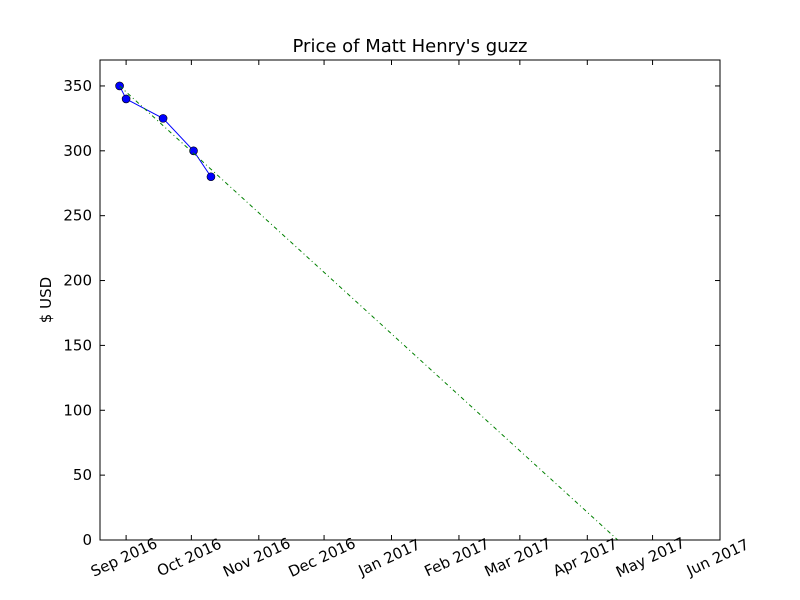 The height and width of the screenshot is (600, 800). Describe the element at coordinates (717, 557) in the screenshot. I see `x-tick-label: Jun 2017` at that location.